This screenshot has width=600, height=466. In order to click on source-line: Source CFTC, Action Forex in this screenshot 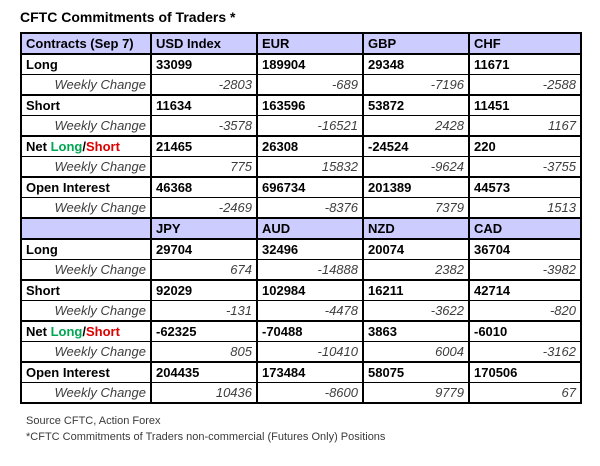, I will do `click(93, 421)`.